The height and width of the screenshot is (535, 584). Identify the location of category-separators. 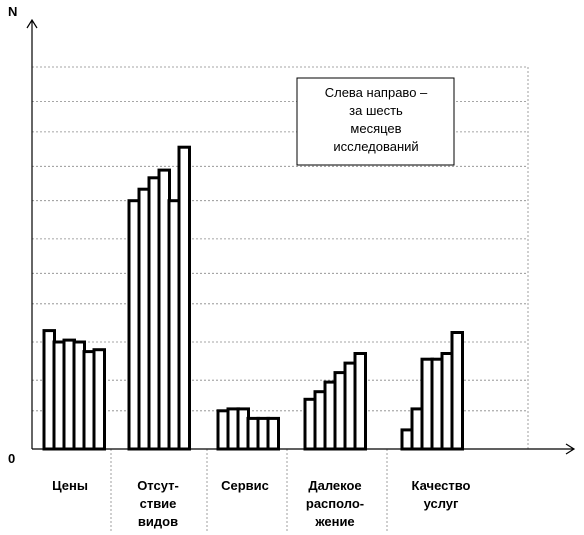
(249, 491).